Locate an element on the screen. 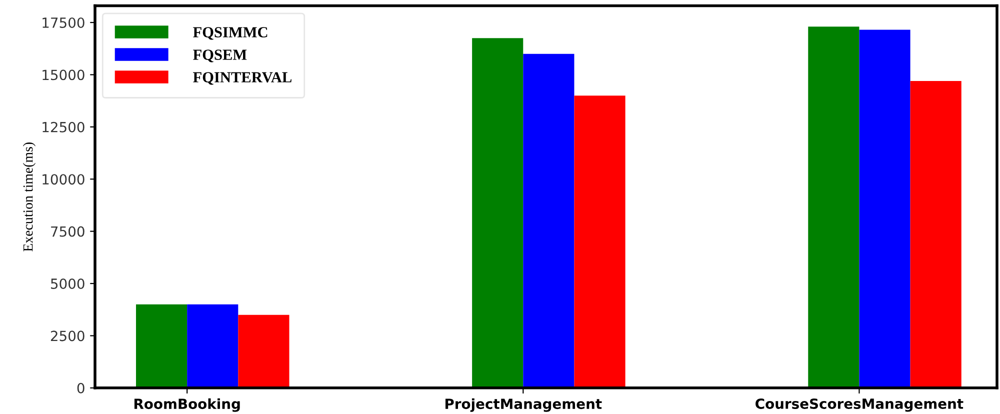 The image size is (1000, 414). y-tick-label: 10000 is located at coordinates (63, 179).